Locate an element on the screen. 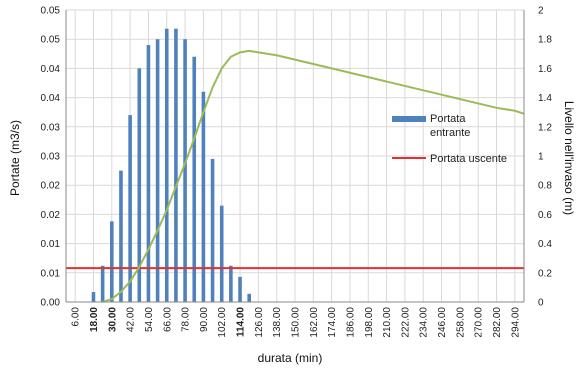 This screenshot has width=577, height=369. y2-tick-label: 1.2 is located at coordinates (545, 127).